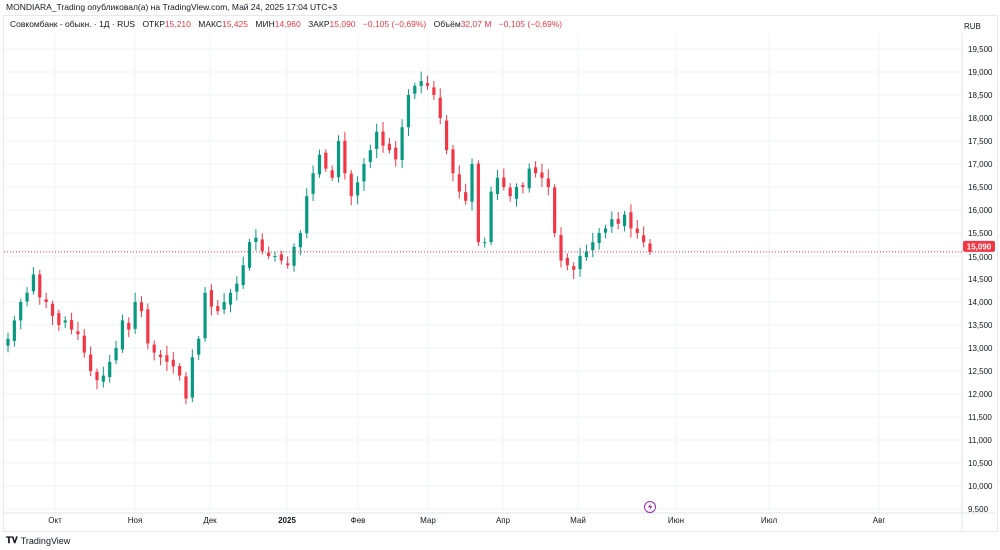 The width and height of the screenshot is (1000, 550). What do you see at coordinates (972, 26) in the screenshot?
I see `currency-label: RUB` at bounding box center [972, 26].